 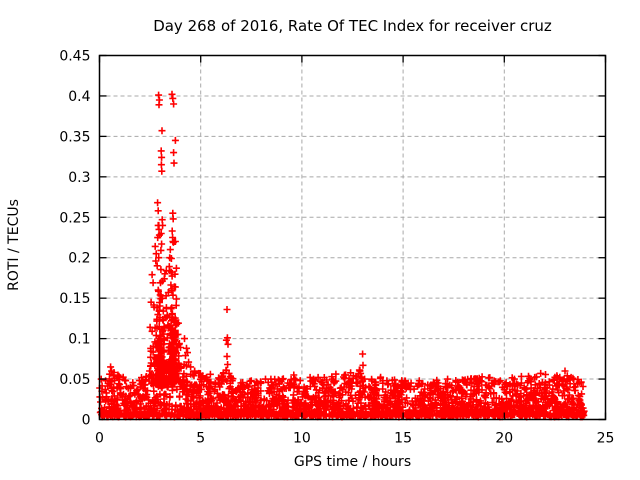 What do you see at coordinates (99, 439) in the screenshot?
I see `x-tick-label: 0` at bounding box center [99, 439].